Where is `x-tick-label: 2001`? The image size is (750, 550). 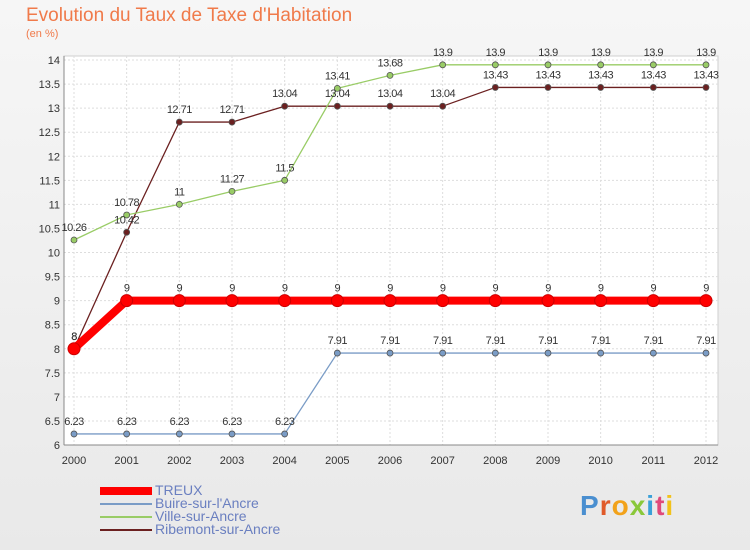
x-tick-label: 2001 is located at coordinates (126, 461).